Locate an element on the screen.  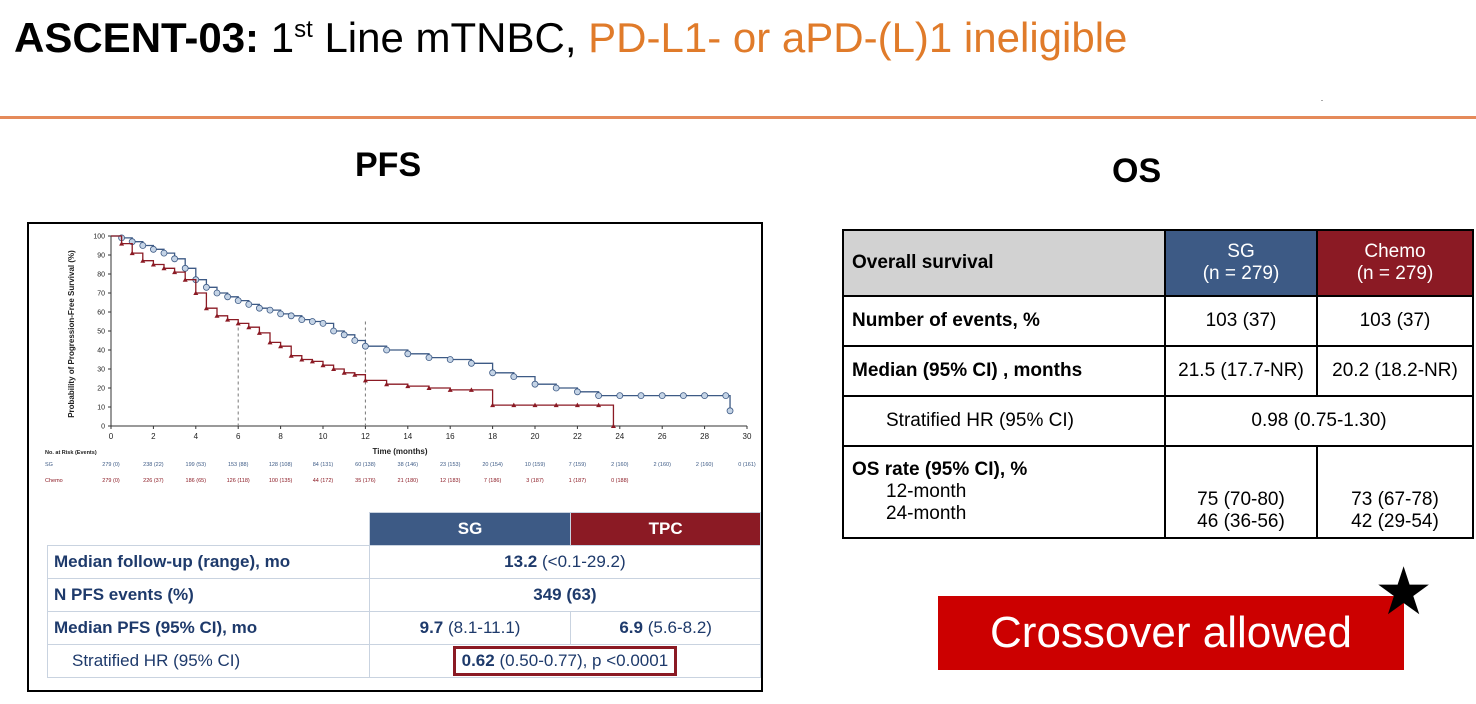
star-icon: ★ is located at coordinates (1404, 591).